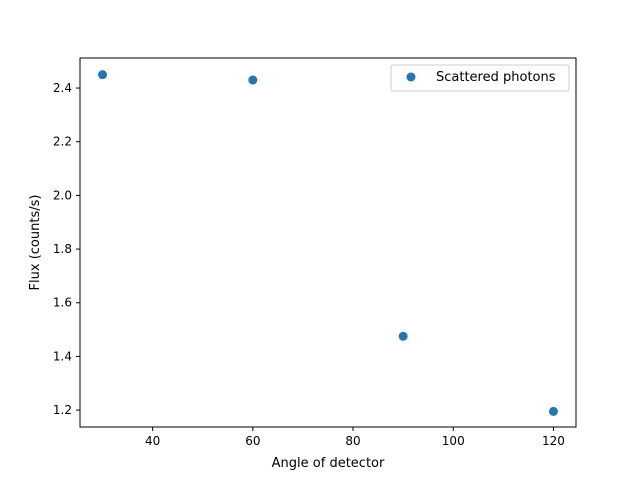 The width and height of the screenshot is (640, 480). I want to click on x-axis-label: Angle of detector, so click(328, 463).